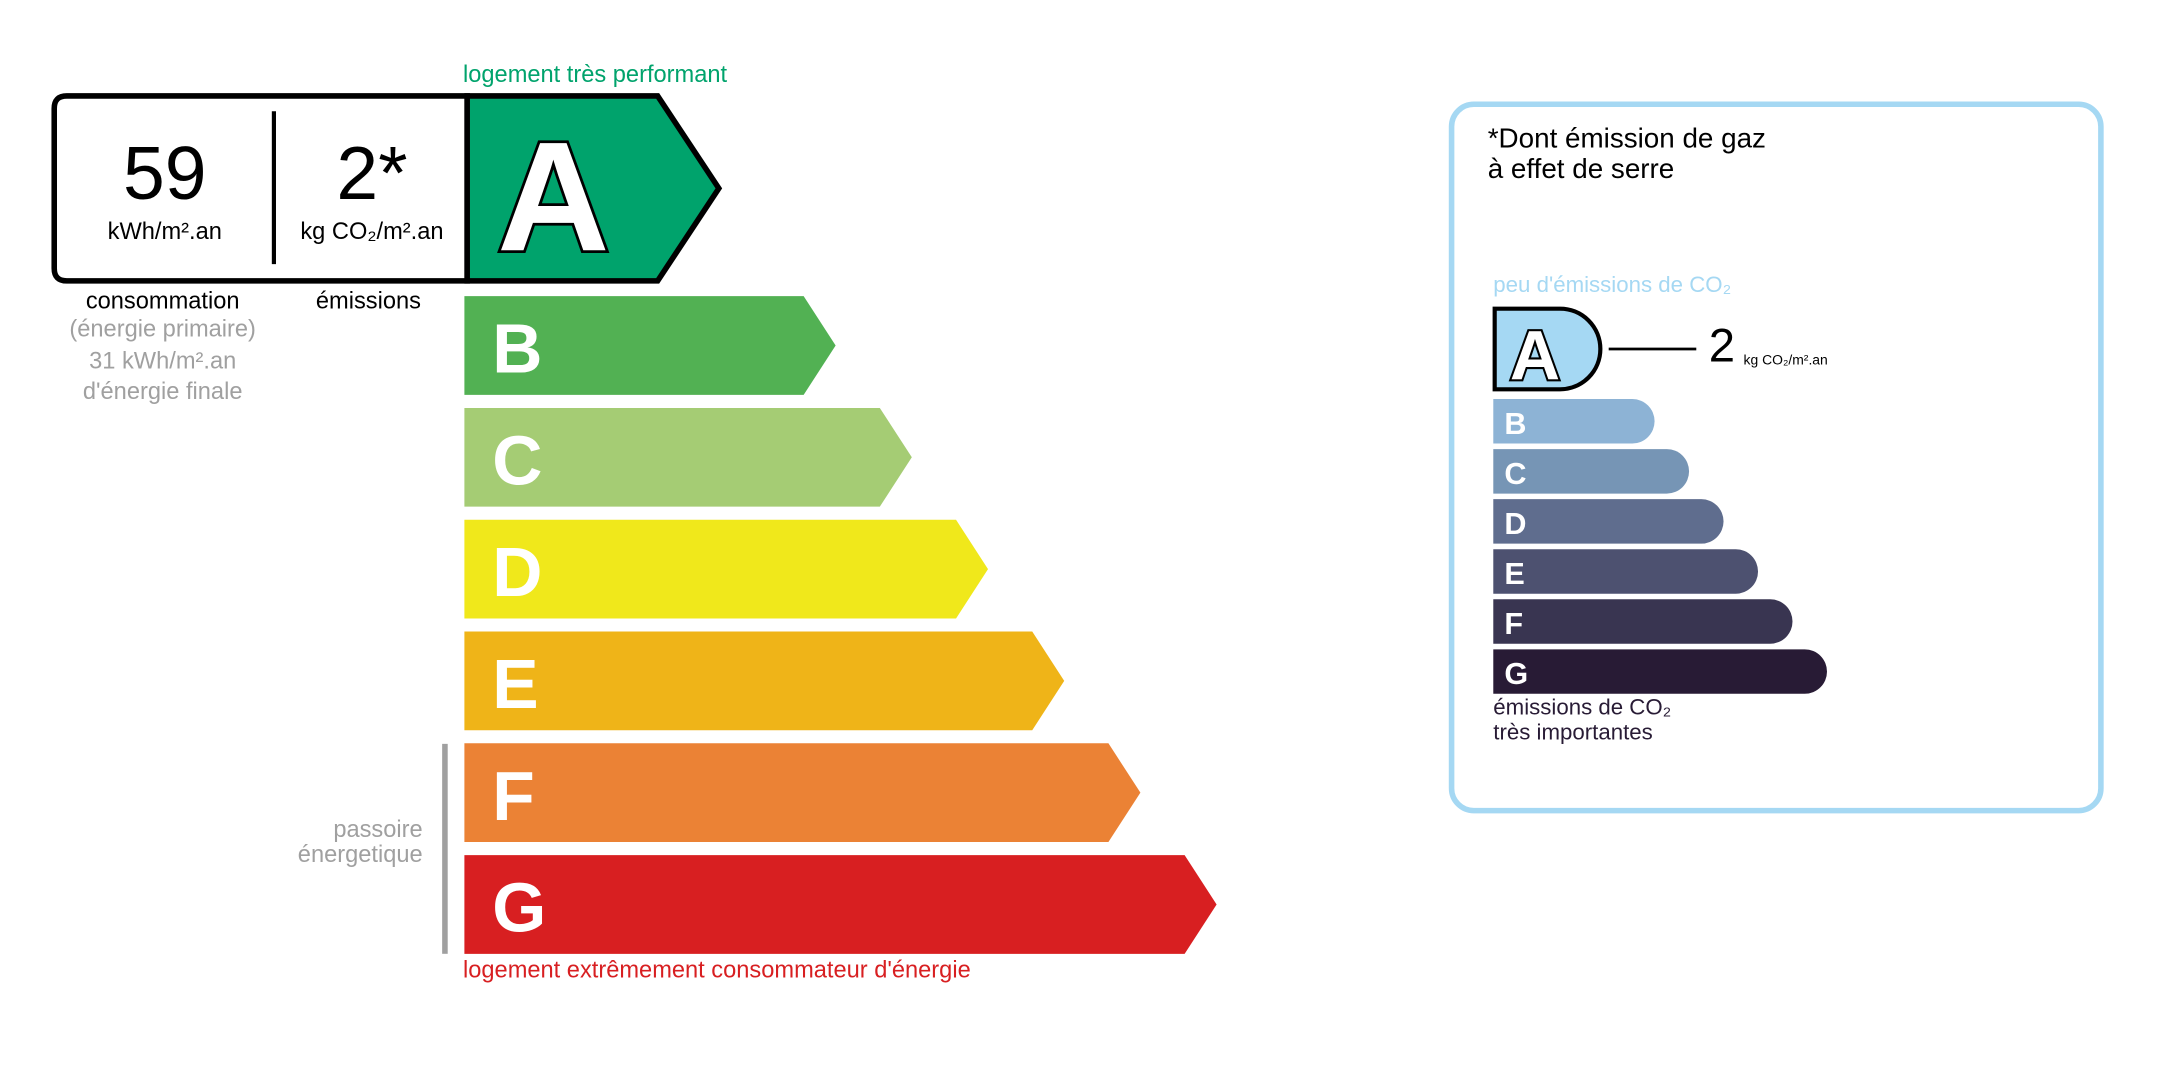 This screenshot has height=1079, width=2169. Describe the element at coordinates (1785, 361) in the screenshot. I see `ges-unit: kg CO₂/m².an` at that location.